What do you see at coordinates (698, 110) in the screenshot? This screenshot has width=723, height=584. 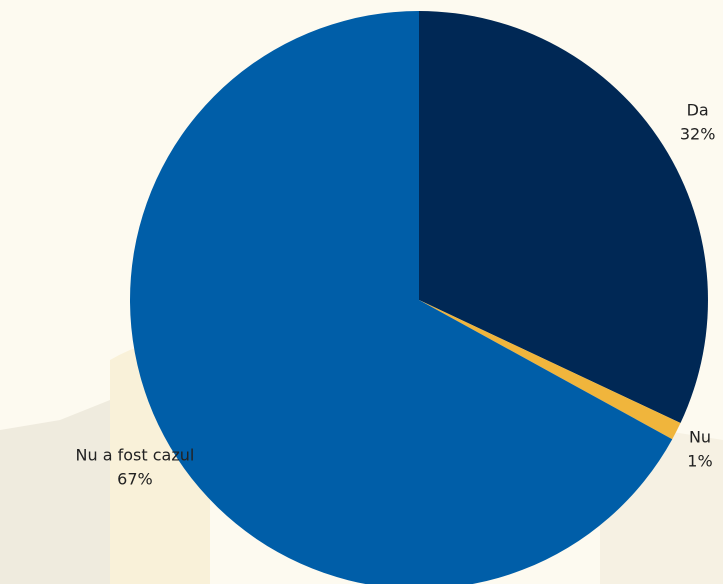 I see `slice-label: Da` at bounding box center [698, 110].